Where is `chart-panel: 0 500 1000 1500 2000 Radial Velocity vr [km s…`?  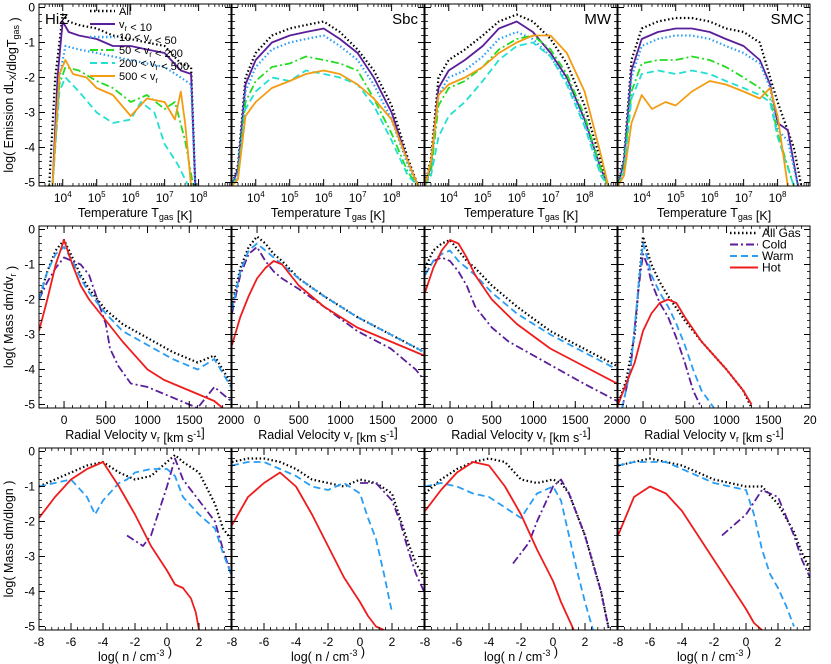 chart-panel: 0 500 1000 1500 2000 Radial Velocity vr [km s… is located at coordinates (334, 335).